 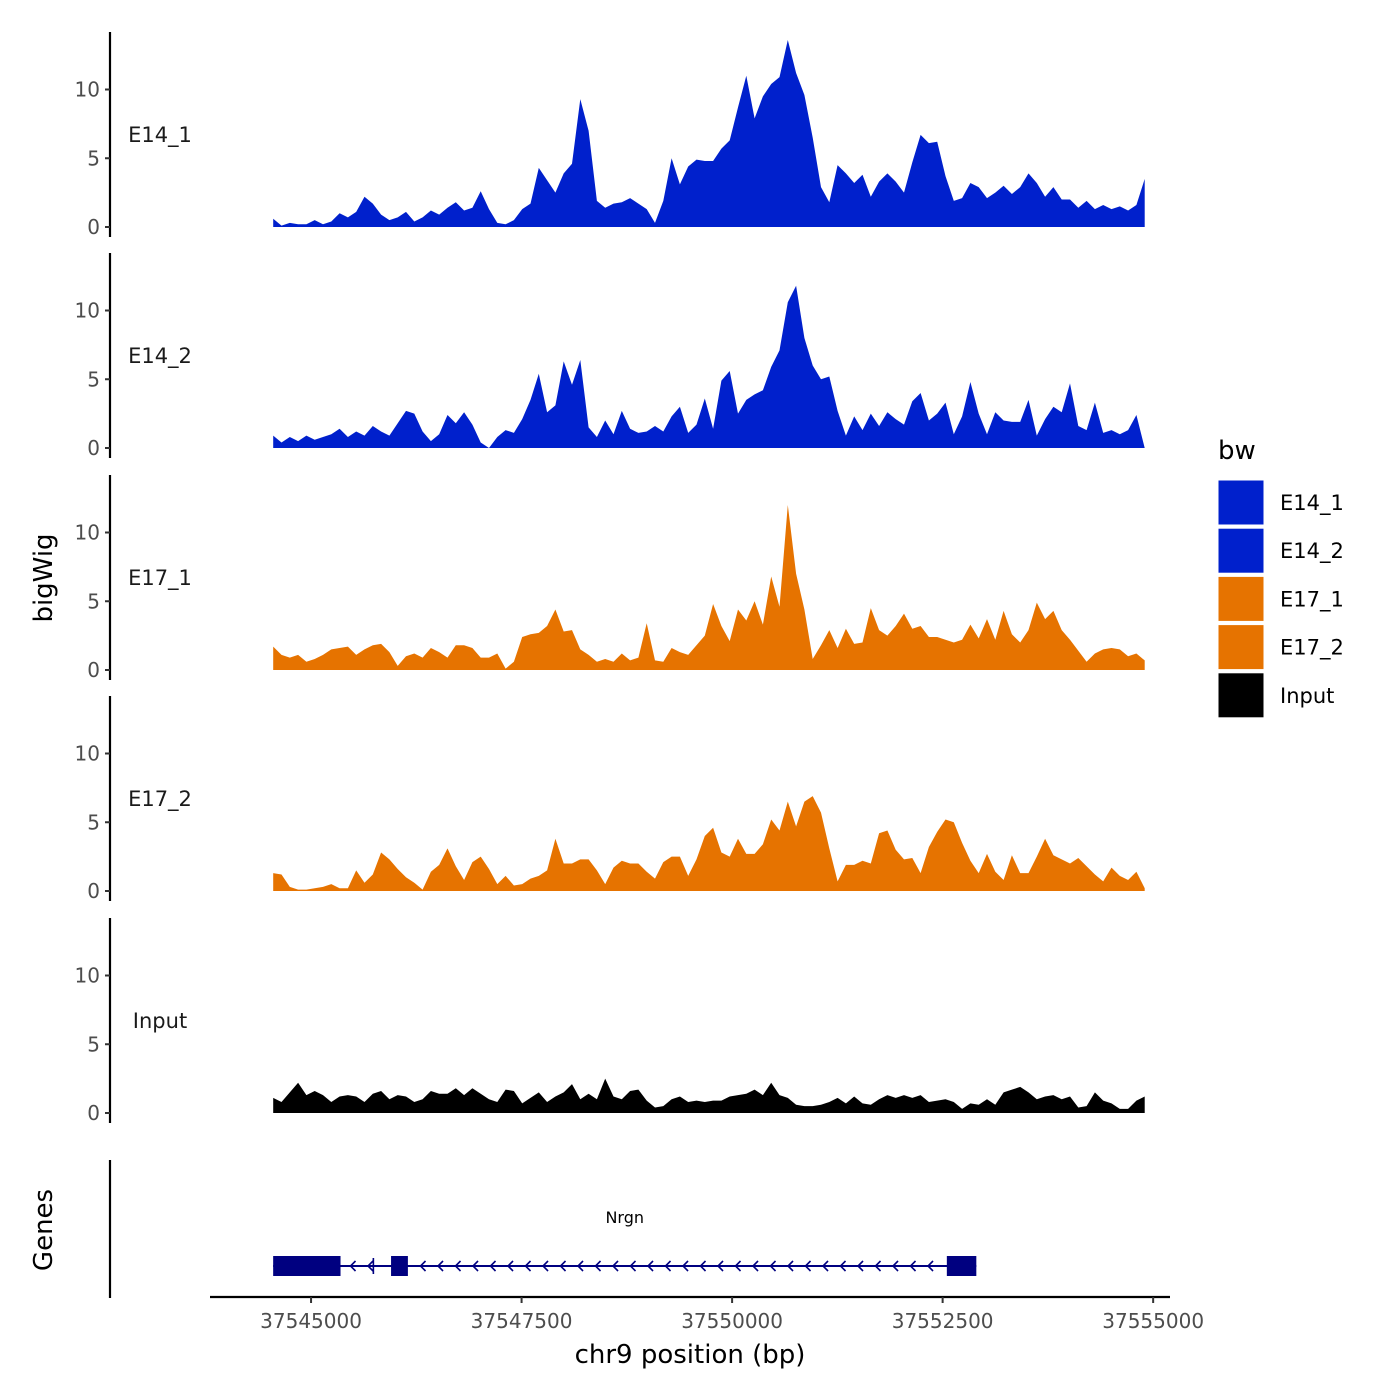 I want to click on legend: bw E14_1 E14_2 E17_1 E17_2 Input, so click(x=1280, y=577).